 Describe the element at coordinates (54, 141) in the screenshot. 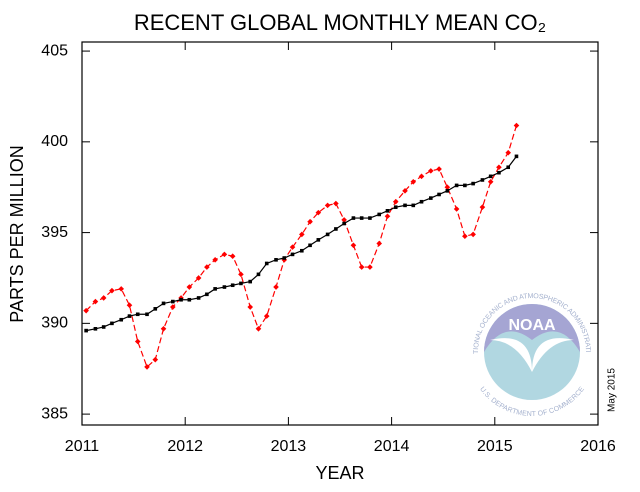

I see `y-tick-label: 400` at that location.